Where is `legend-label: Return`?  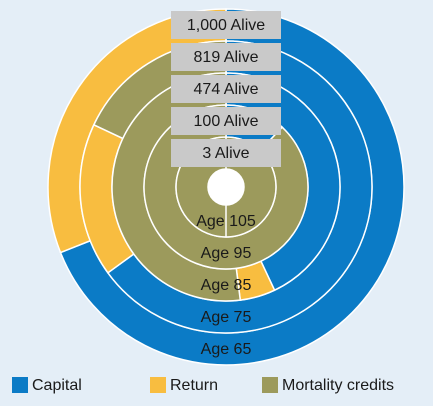
legend-label: Return is located at coordinates (194, 385).